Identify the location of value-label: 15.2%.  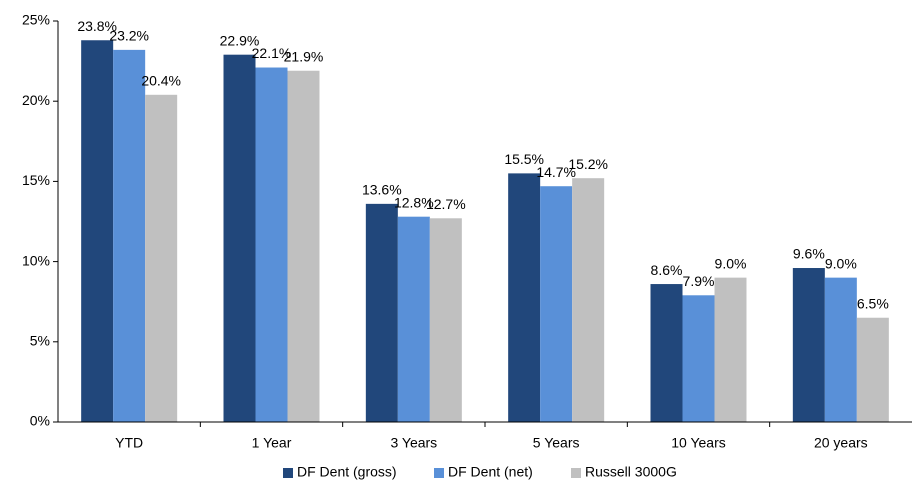
(588, 164).